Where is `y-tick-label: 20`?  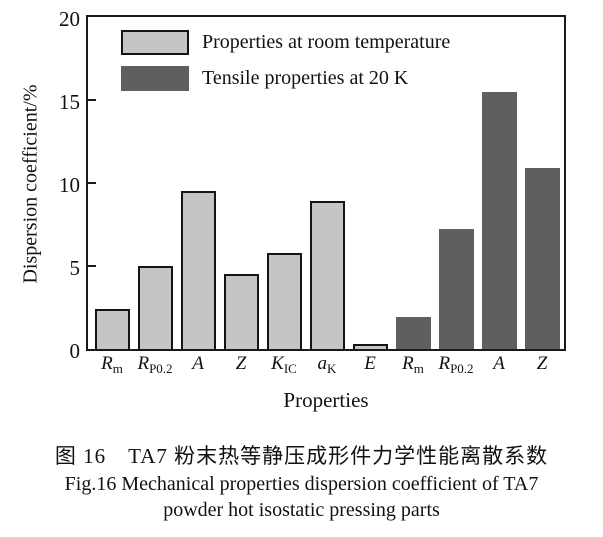
y-tick-label: 20 is located at coordinates (69, 19).